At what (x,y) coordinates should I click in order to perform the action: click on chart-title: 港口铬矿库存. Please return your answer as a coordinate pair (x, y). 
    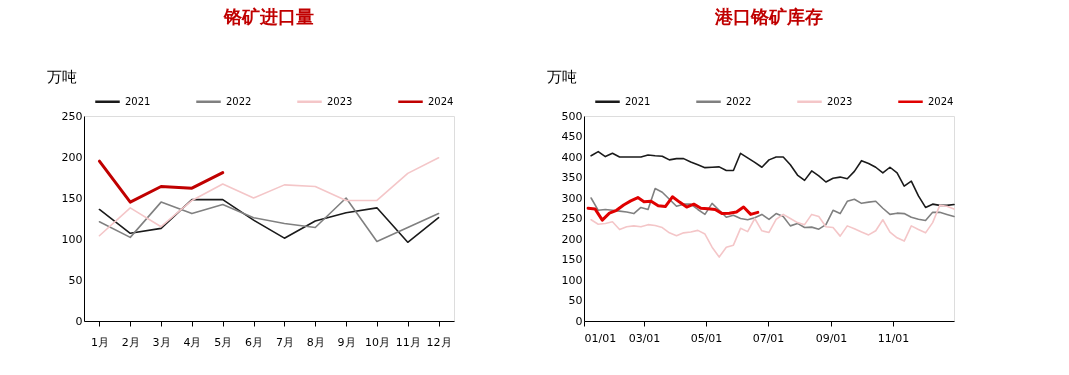
    Looking at the image, I should click on (768, 16).